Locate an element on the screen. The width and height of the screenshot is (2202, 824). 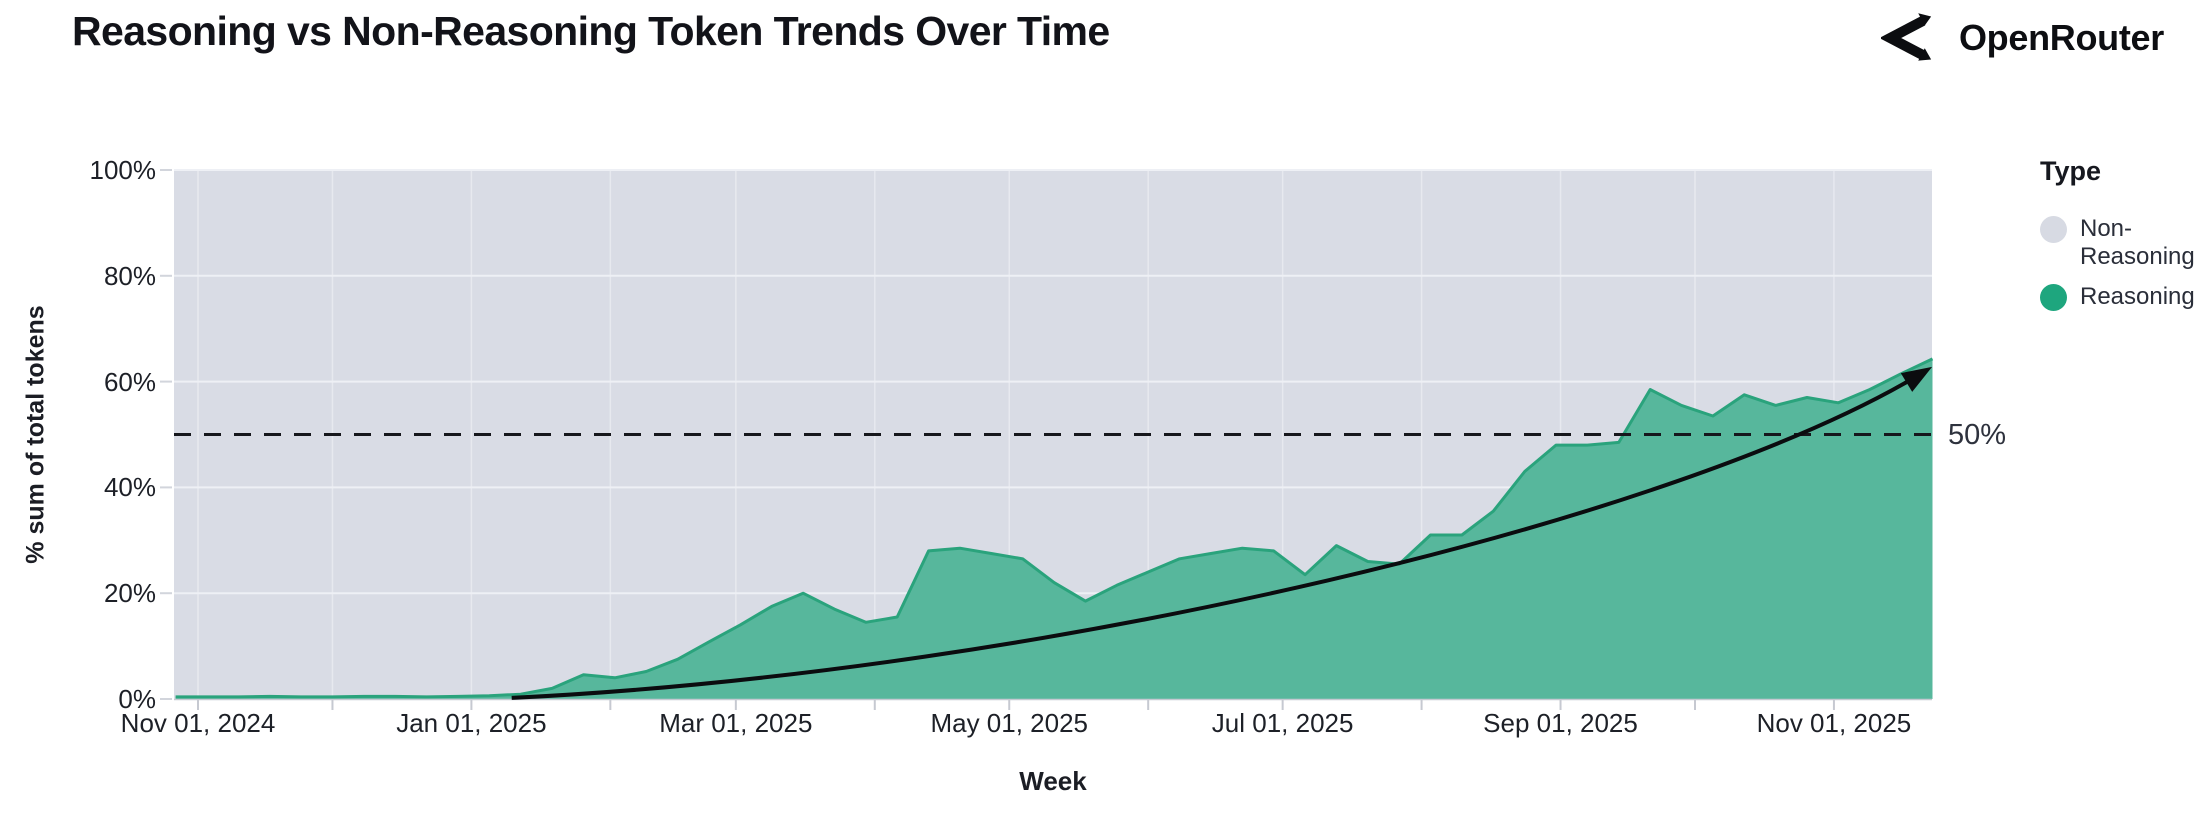
legend-dot-non-reasoning is located at coordinates (2053, 229).